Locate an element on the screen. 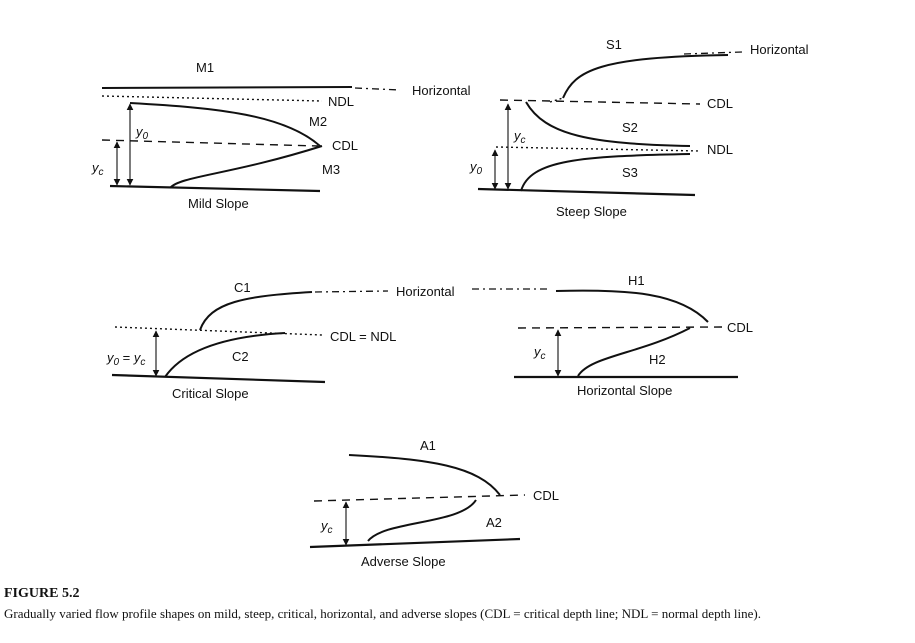  mild-m2-curve is located at coordinates (225, 124).